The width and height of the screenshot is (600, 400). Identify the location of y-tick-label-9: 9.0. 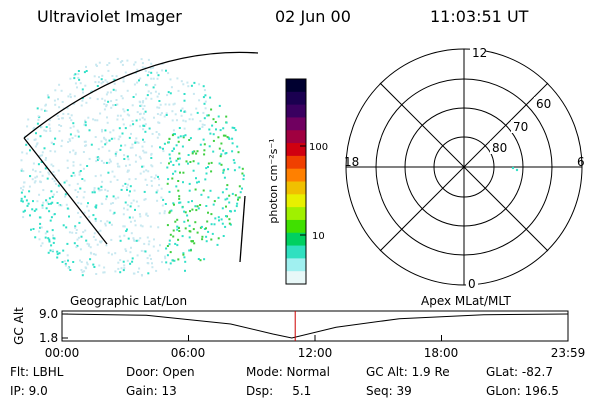
(48, 314).